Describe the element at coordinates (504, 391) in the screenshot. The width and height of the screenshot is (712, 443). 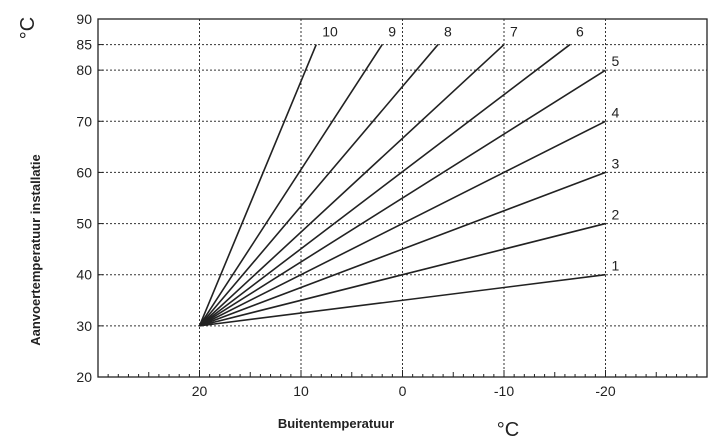
I see `x-tick-label: -10` at that location.